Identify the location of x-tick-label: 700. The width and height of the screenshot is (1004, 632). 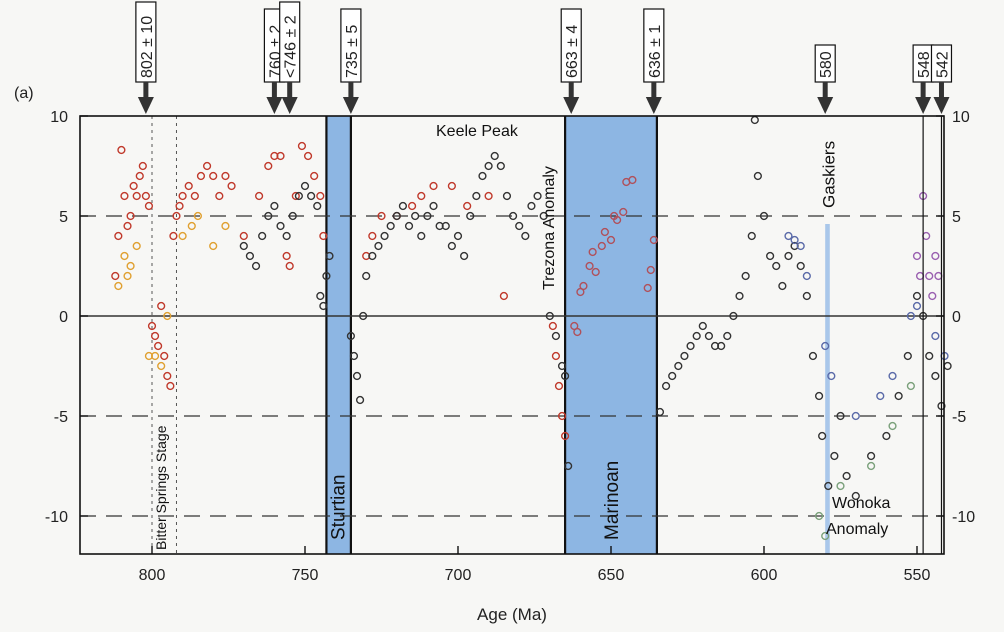
(458, 575).